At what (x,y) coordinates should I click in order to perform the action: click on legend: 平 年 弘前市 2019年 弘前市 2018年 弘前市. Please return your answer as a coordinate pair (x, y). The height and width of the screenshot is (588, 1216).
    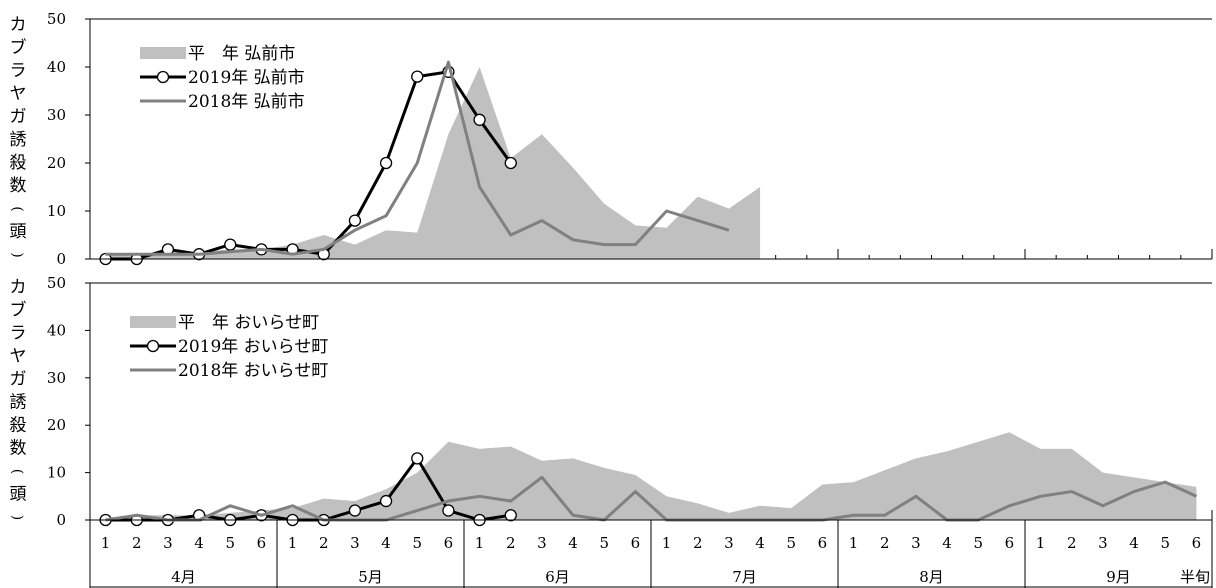
    Looking at the image, I should click on (222, 78).